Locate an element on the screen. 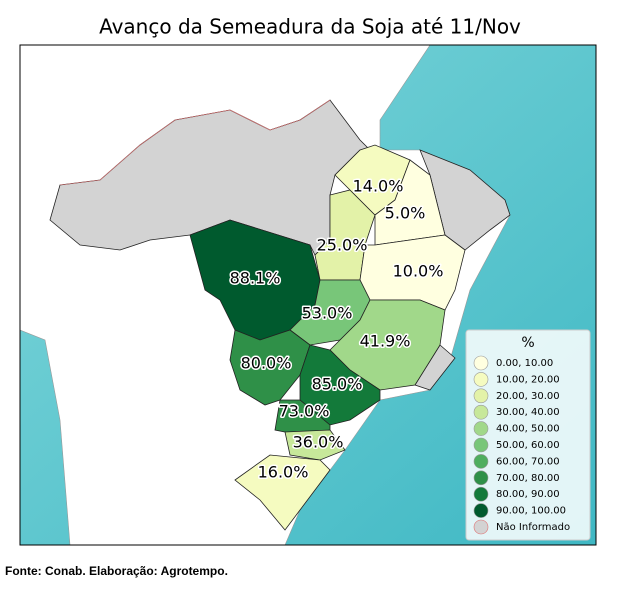 Image resolution: width=622 pixels, height=596 pixels. source: Fonte: Conab. Elaboração: Agrotempo. is located at coordinates (116, 571).